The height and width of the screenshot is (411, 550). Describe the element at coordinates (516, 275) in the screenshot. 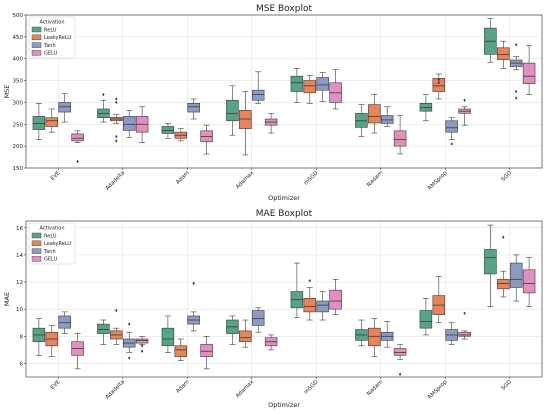

I see `box-tanh-sgd` at that location.